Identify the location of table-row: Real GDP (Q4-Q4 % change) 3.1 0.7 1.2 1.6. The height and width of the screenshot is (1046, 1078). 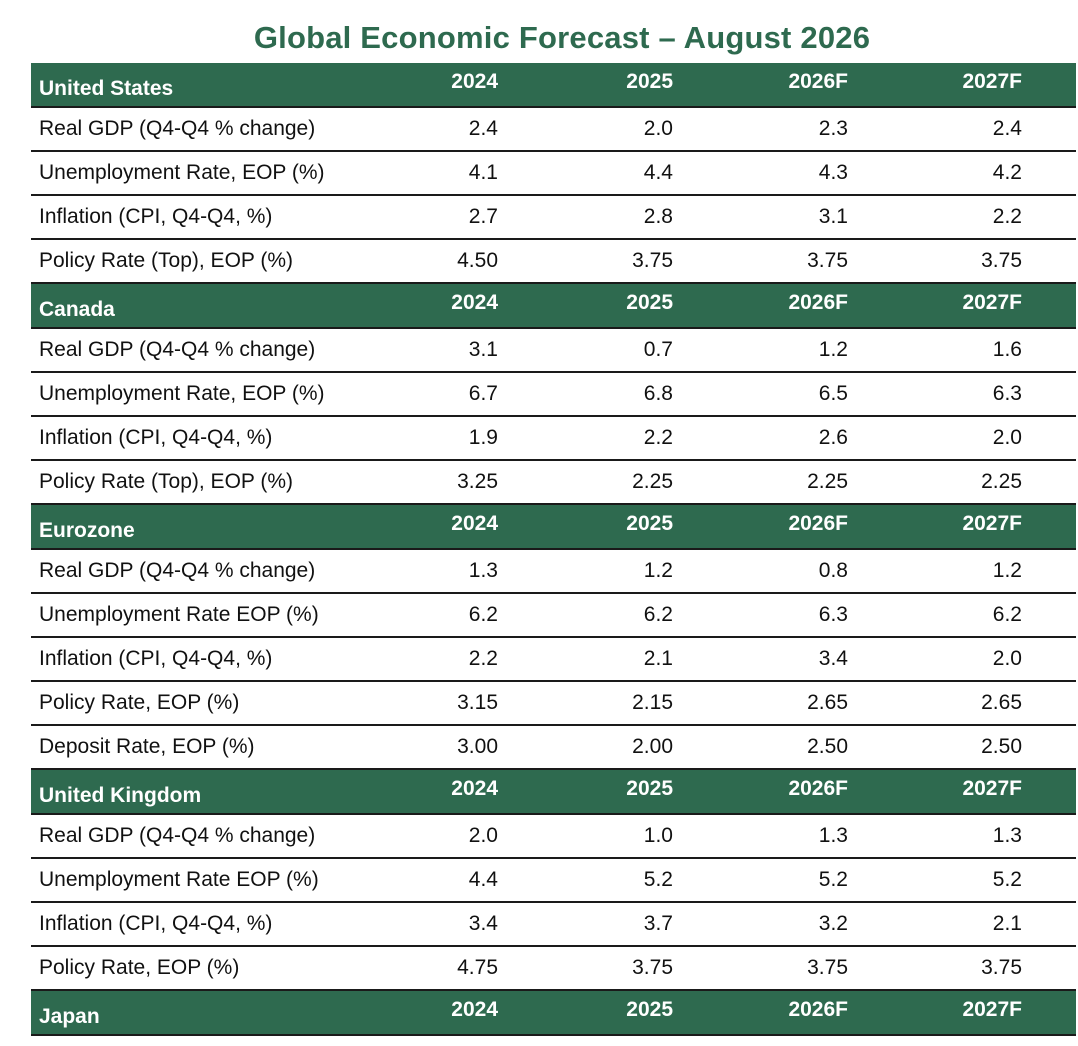
(553, 351).